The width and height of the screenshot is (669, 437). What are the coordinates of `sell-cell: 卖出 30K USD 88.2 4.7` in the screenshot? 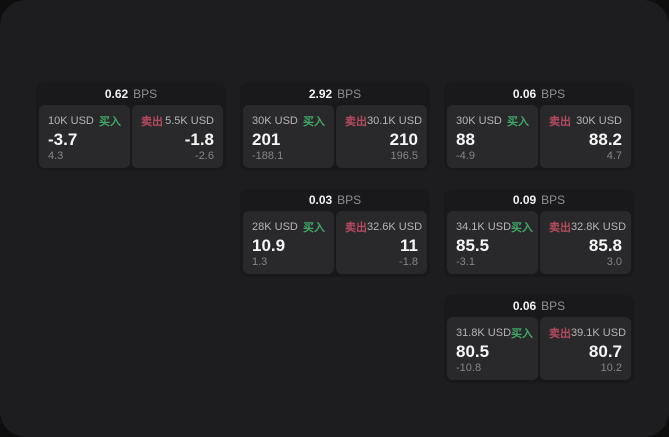 It's located at (585, 136).